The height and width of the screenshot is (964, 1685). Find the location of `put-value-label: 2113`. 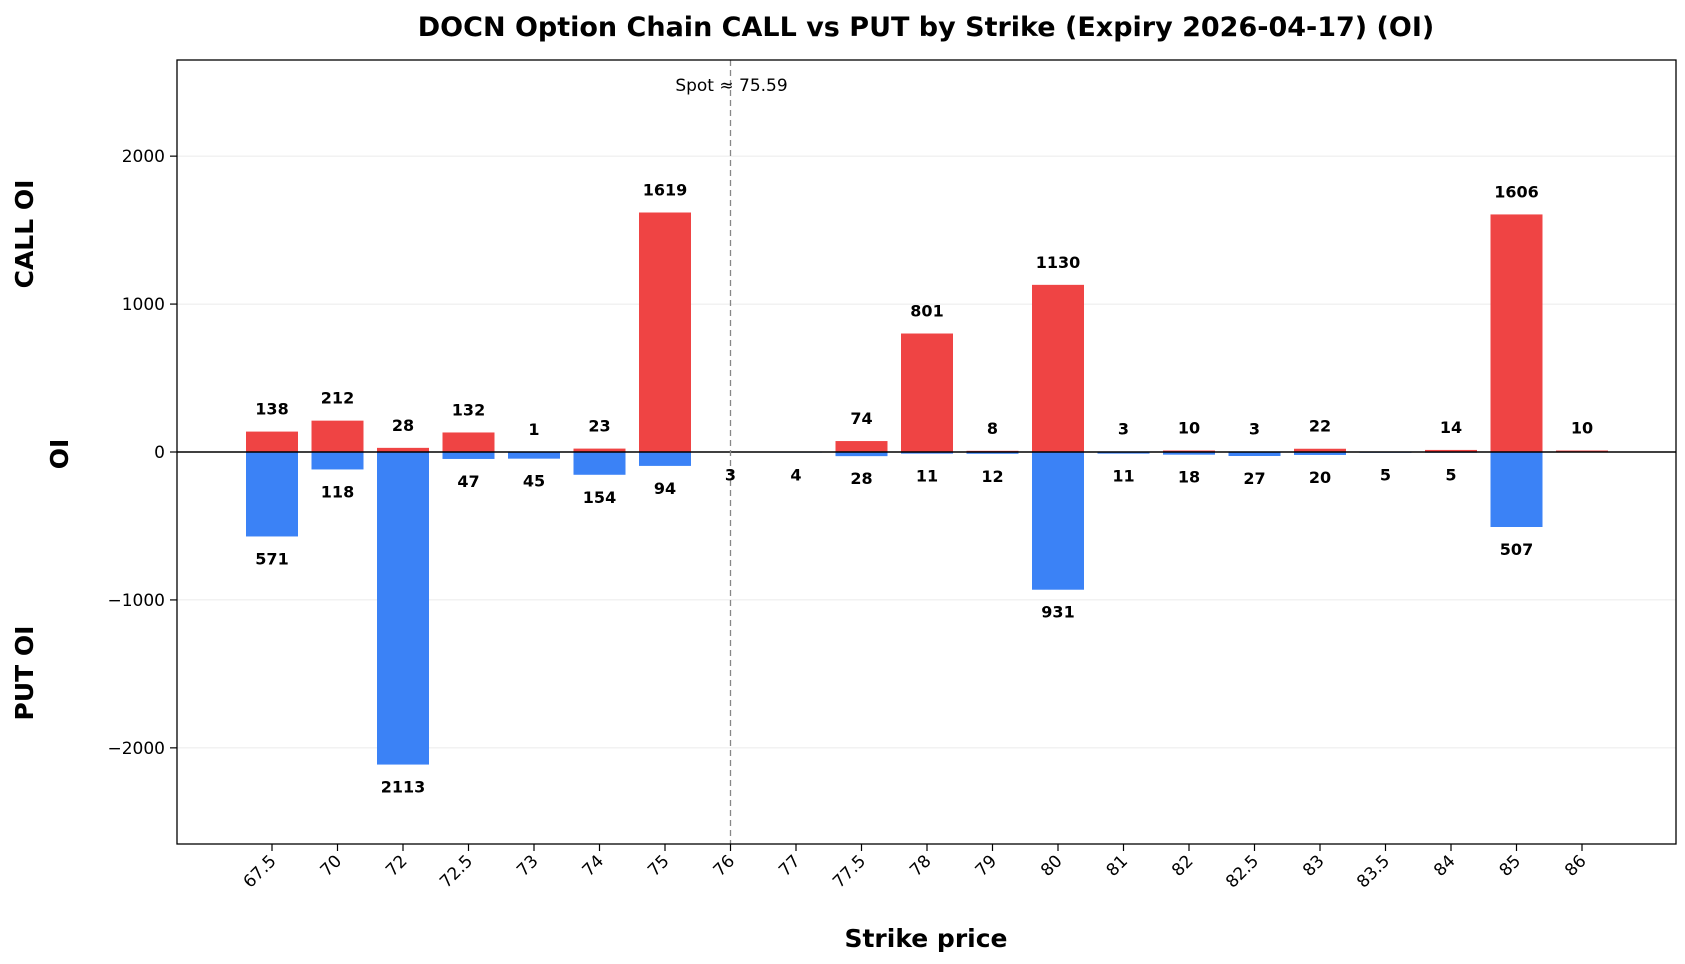

put-value-label: 2113 is located at coordinates (403, 787).